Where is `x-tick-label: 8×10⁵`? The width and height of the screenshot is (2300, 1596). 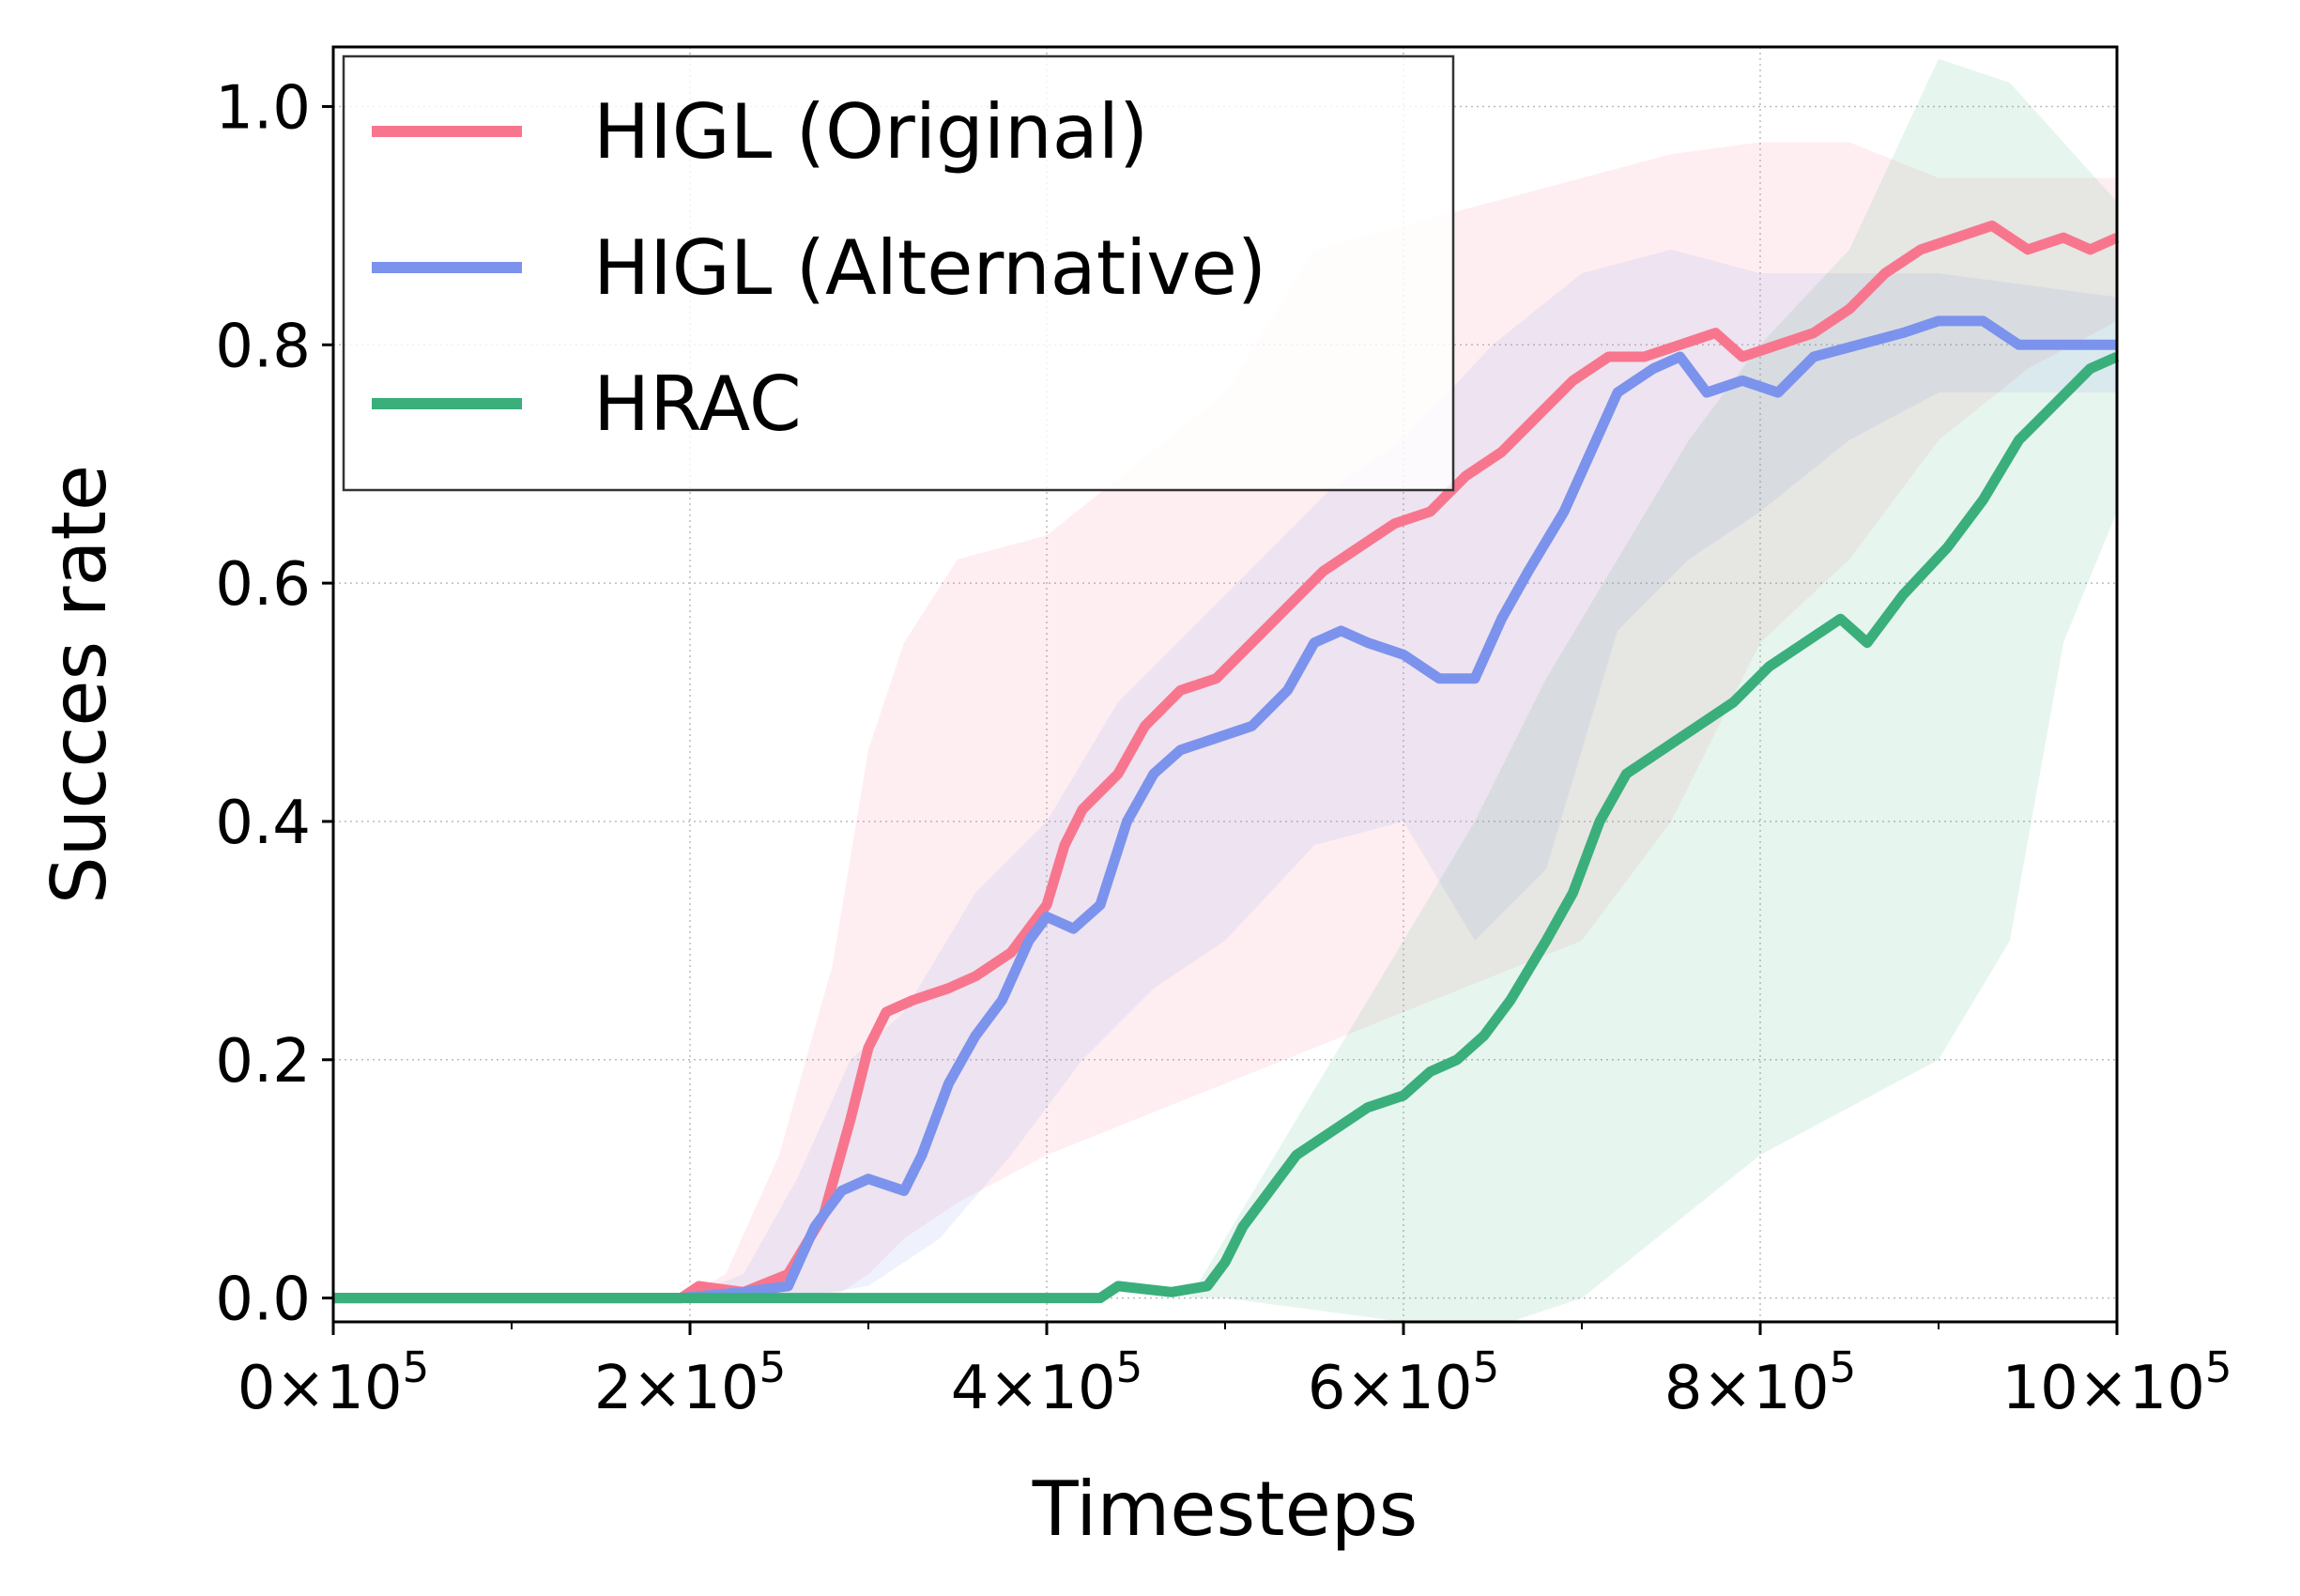
x-tick-label: 8×10⁵ is located at coordinates (1760, 1383).